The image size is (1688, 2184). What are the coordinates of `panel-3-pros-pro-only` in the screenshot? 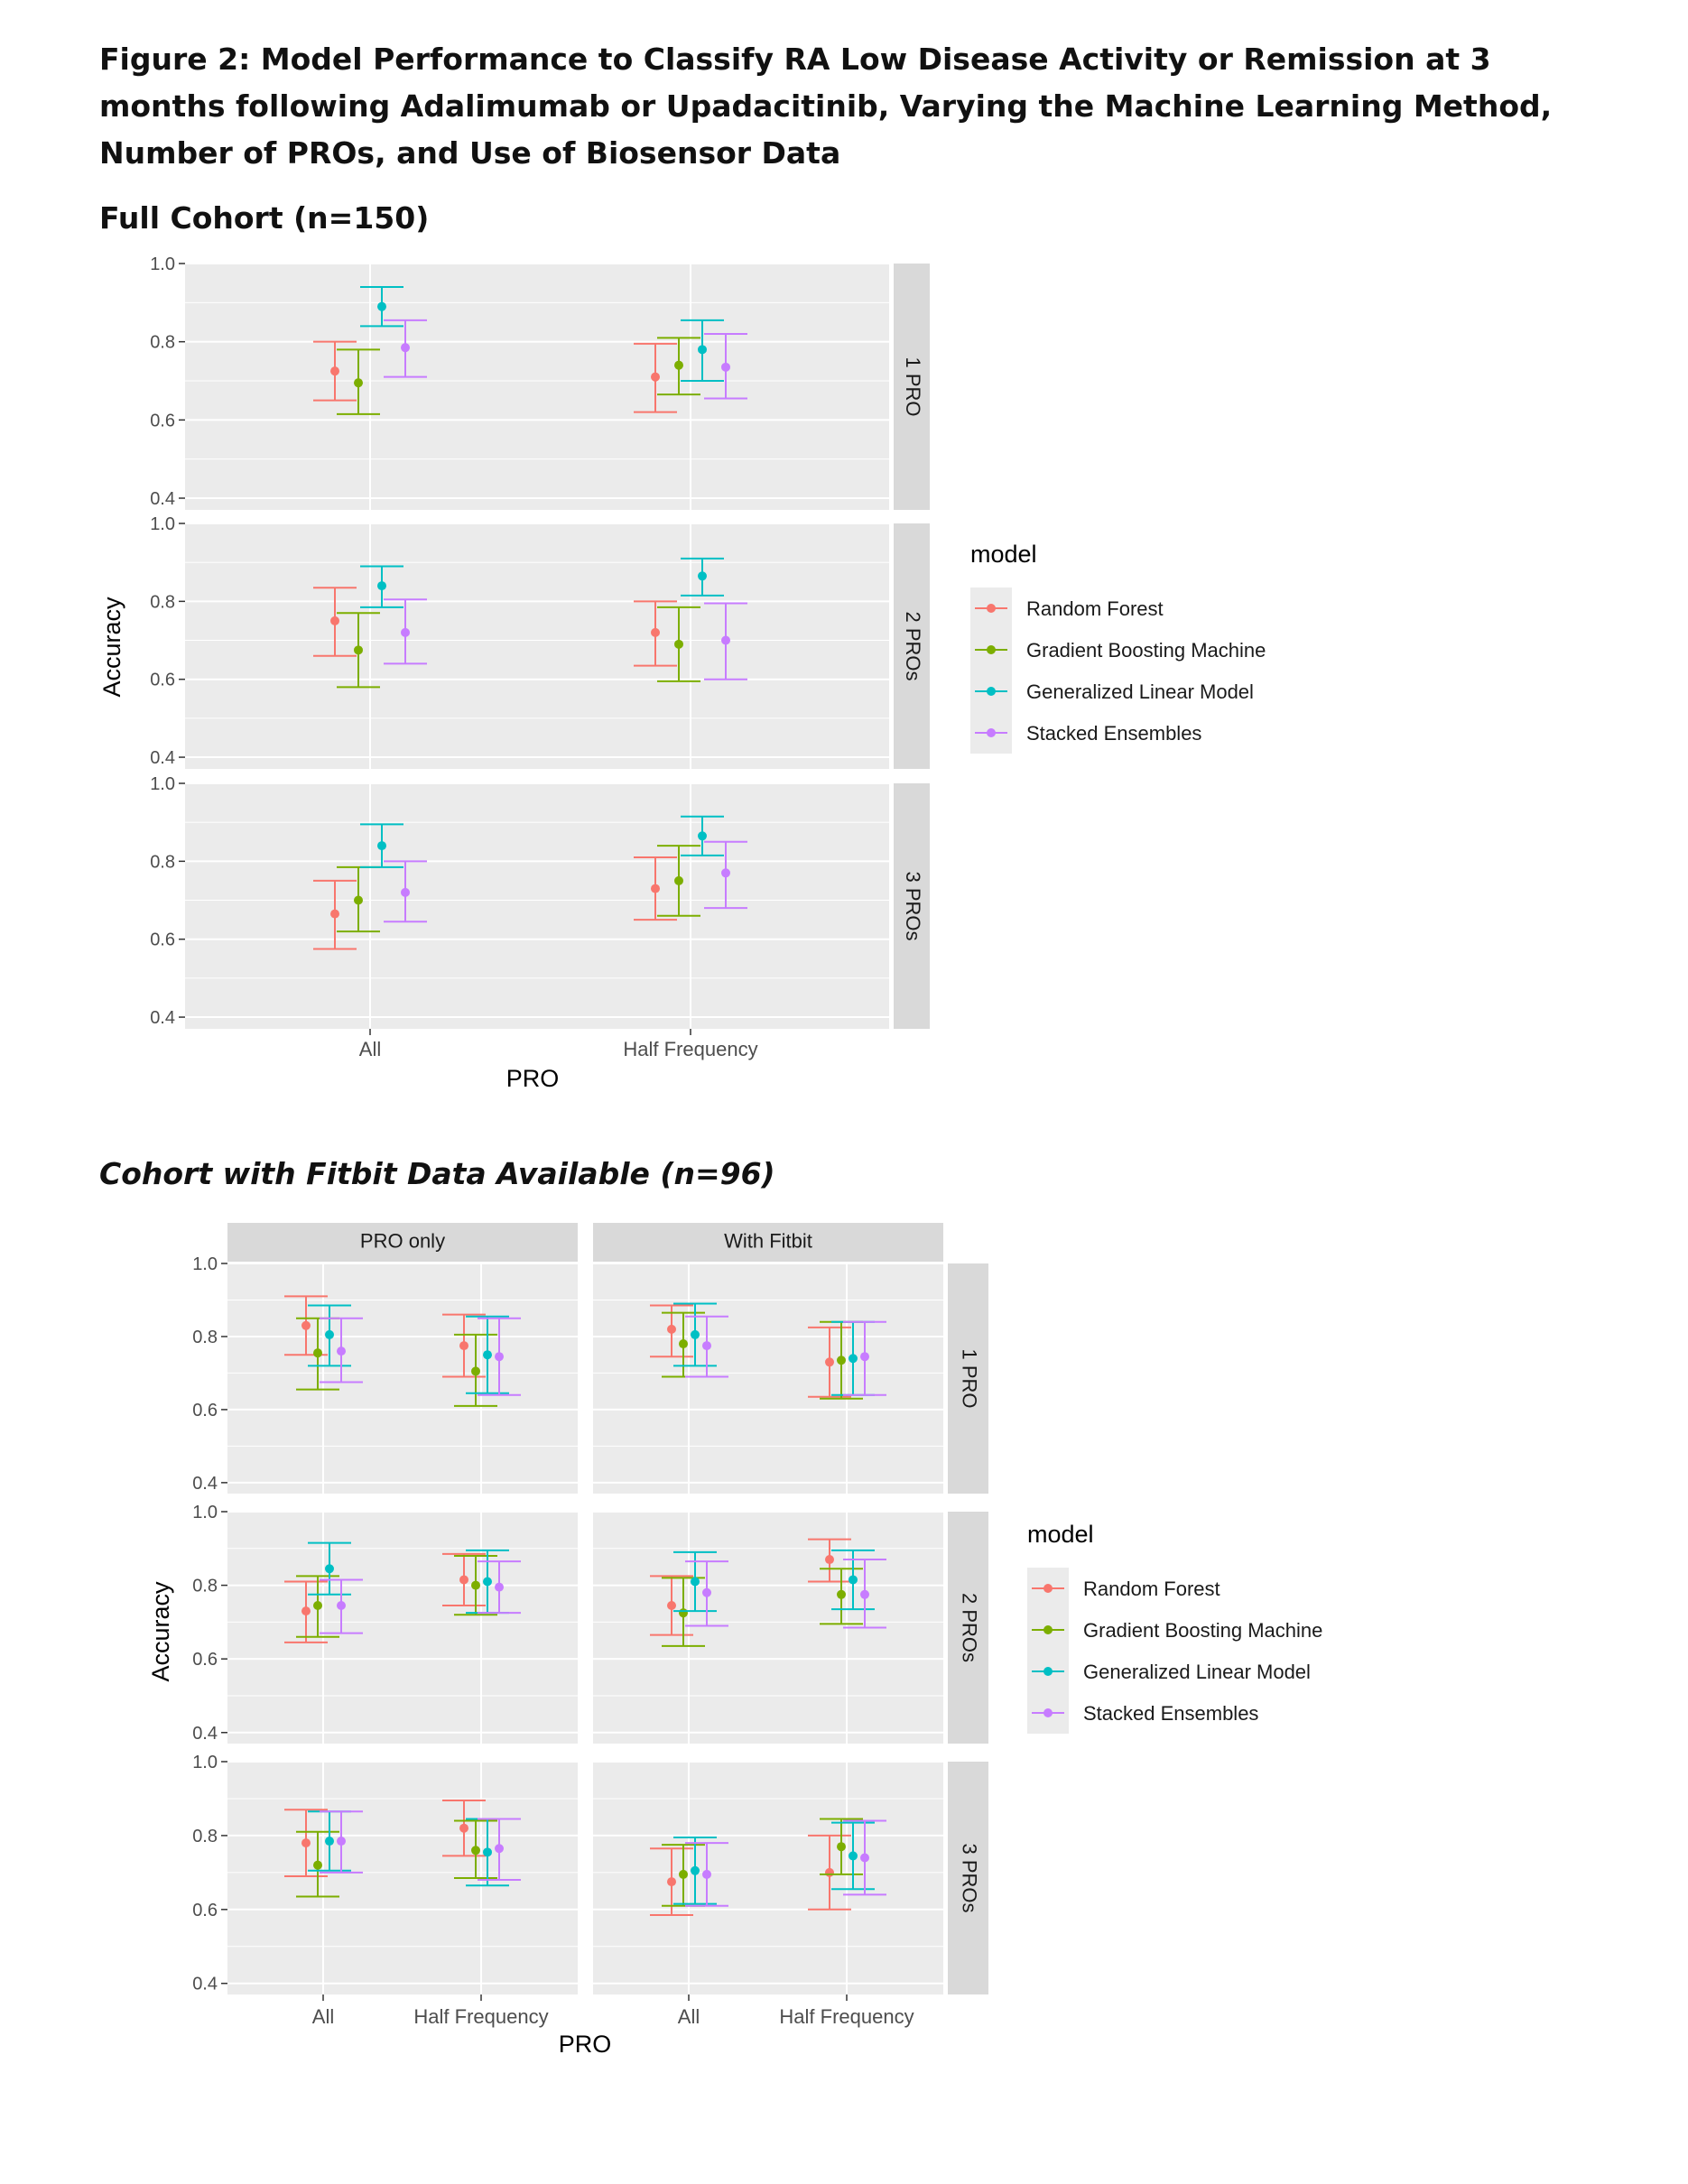 It's located at (403, 1877).